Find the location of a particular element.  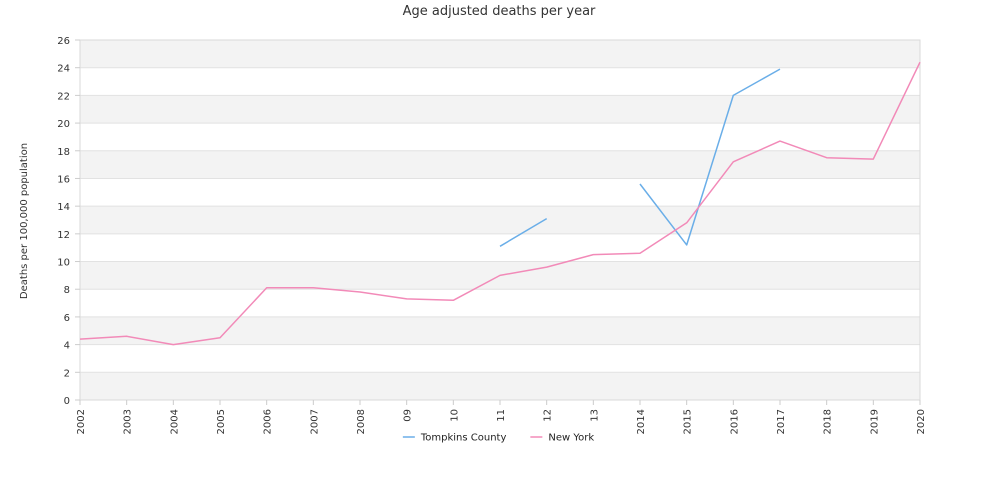

x-tick-label: 11 is located at coordinates (501, 415).